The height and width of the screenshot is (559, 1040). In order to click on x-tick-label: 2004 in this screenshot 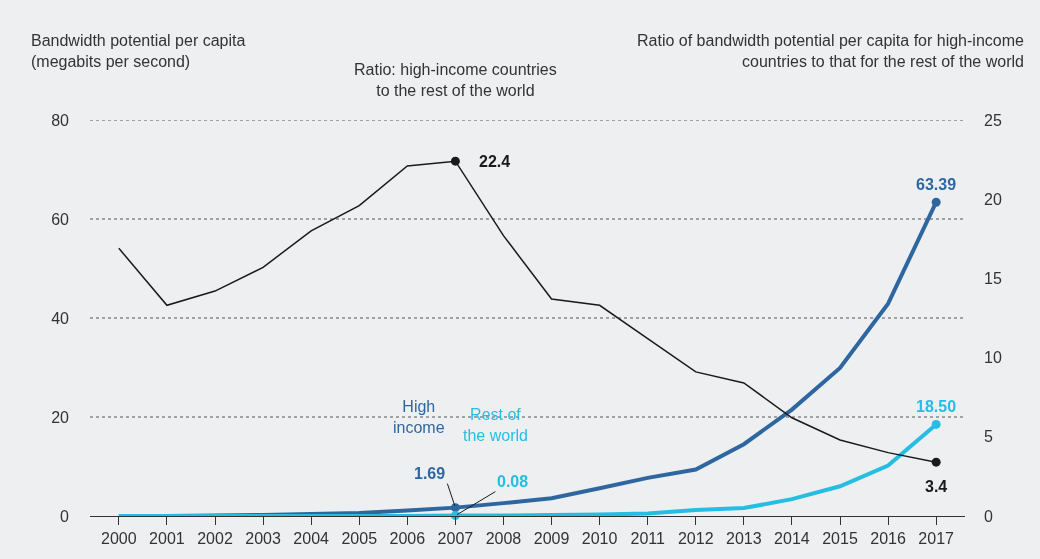, I will do `click(311, 539)`.